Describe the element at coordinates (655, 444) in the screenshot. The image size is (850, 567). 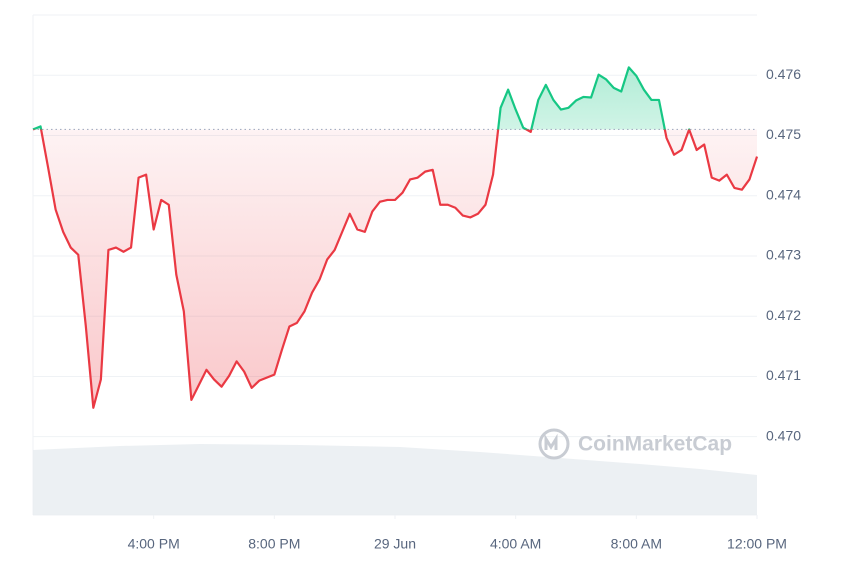
I see `watermark-text: CoinMarketCap` at that location.